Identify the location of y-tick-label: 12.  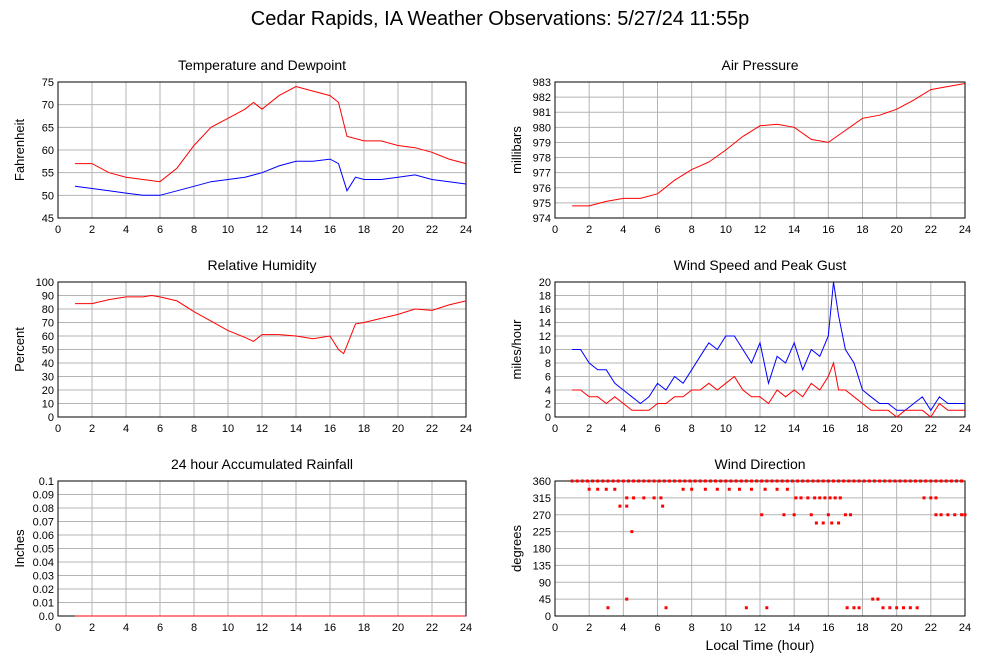
(545, 337).